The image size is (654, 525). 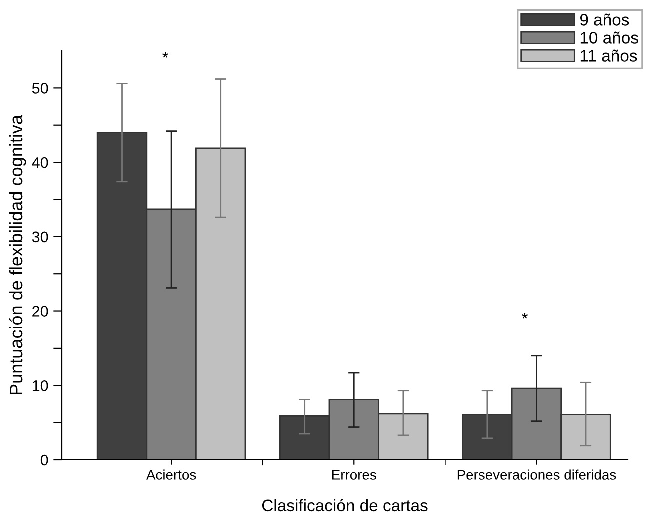 I want to click on y-tick-label: 20, so click(x=40, y=311).